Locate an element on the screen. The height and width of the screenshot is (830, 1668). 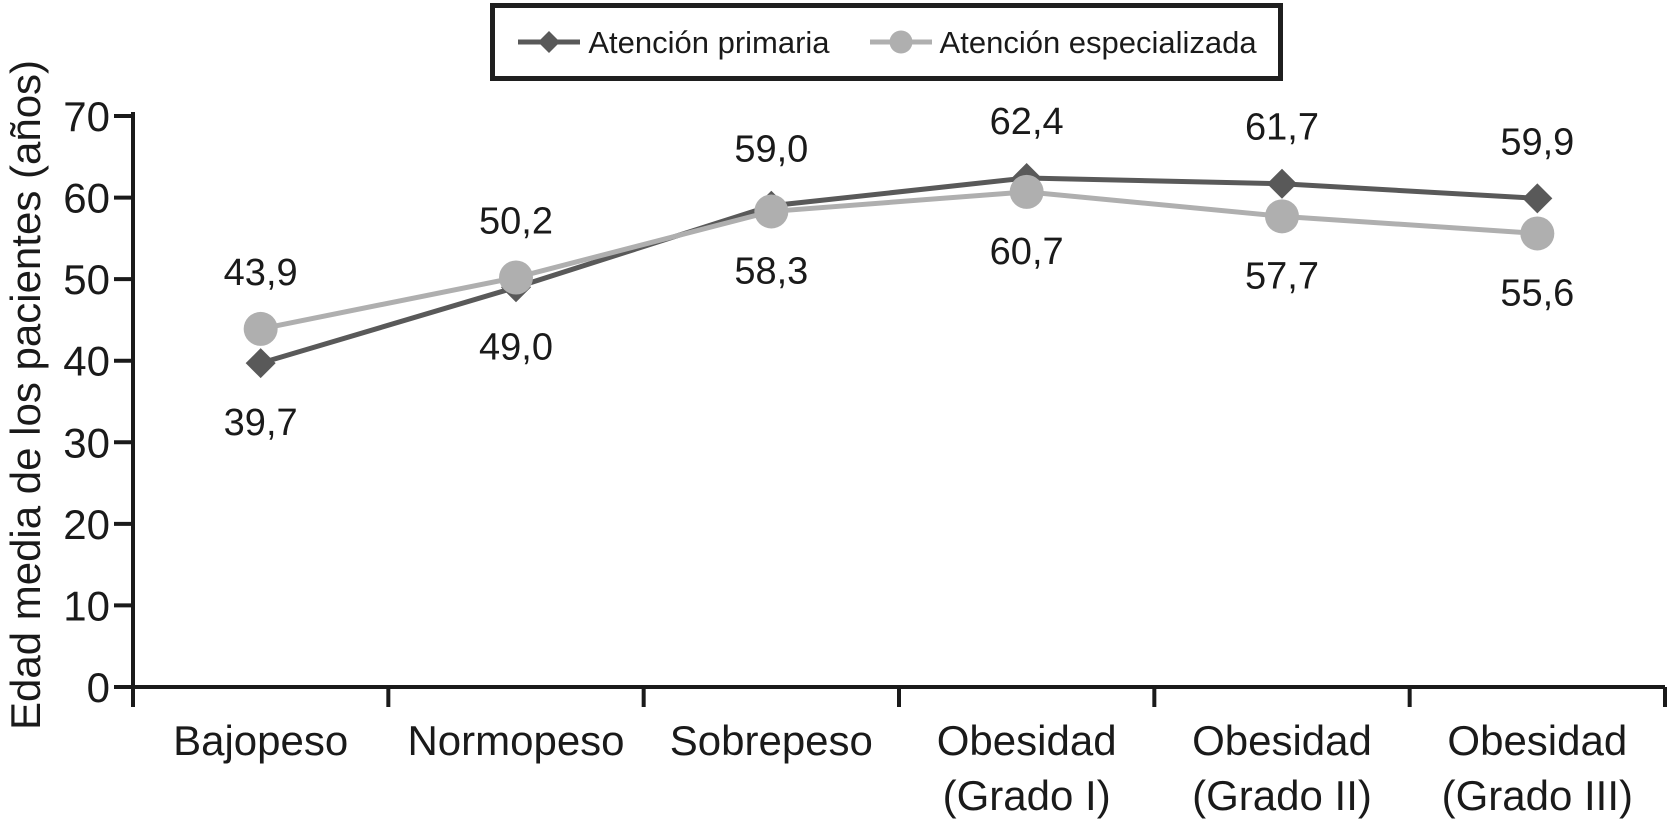
y-tick-label: 20 is located at coordinates (86, 524).